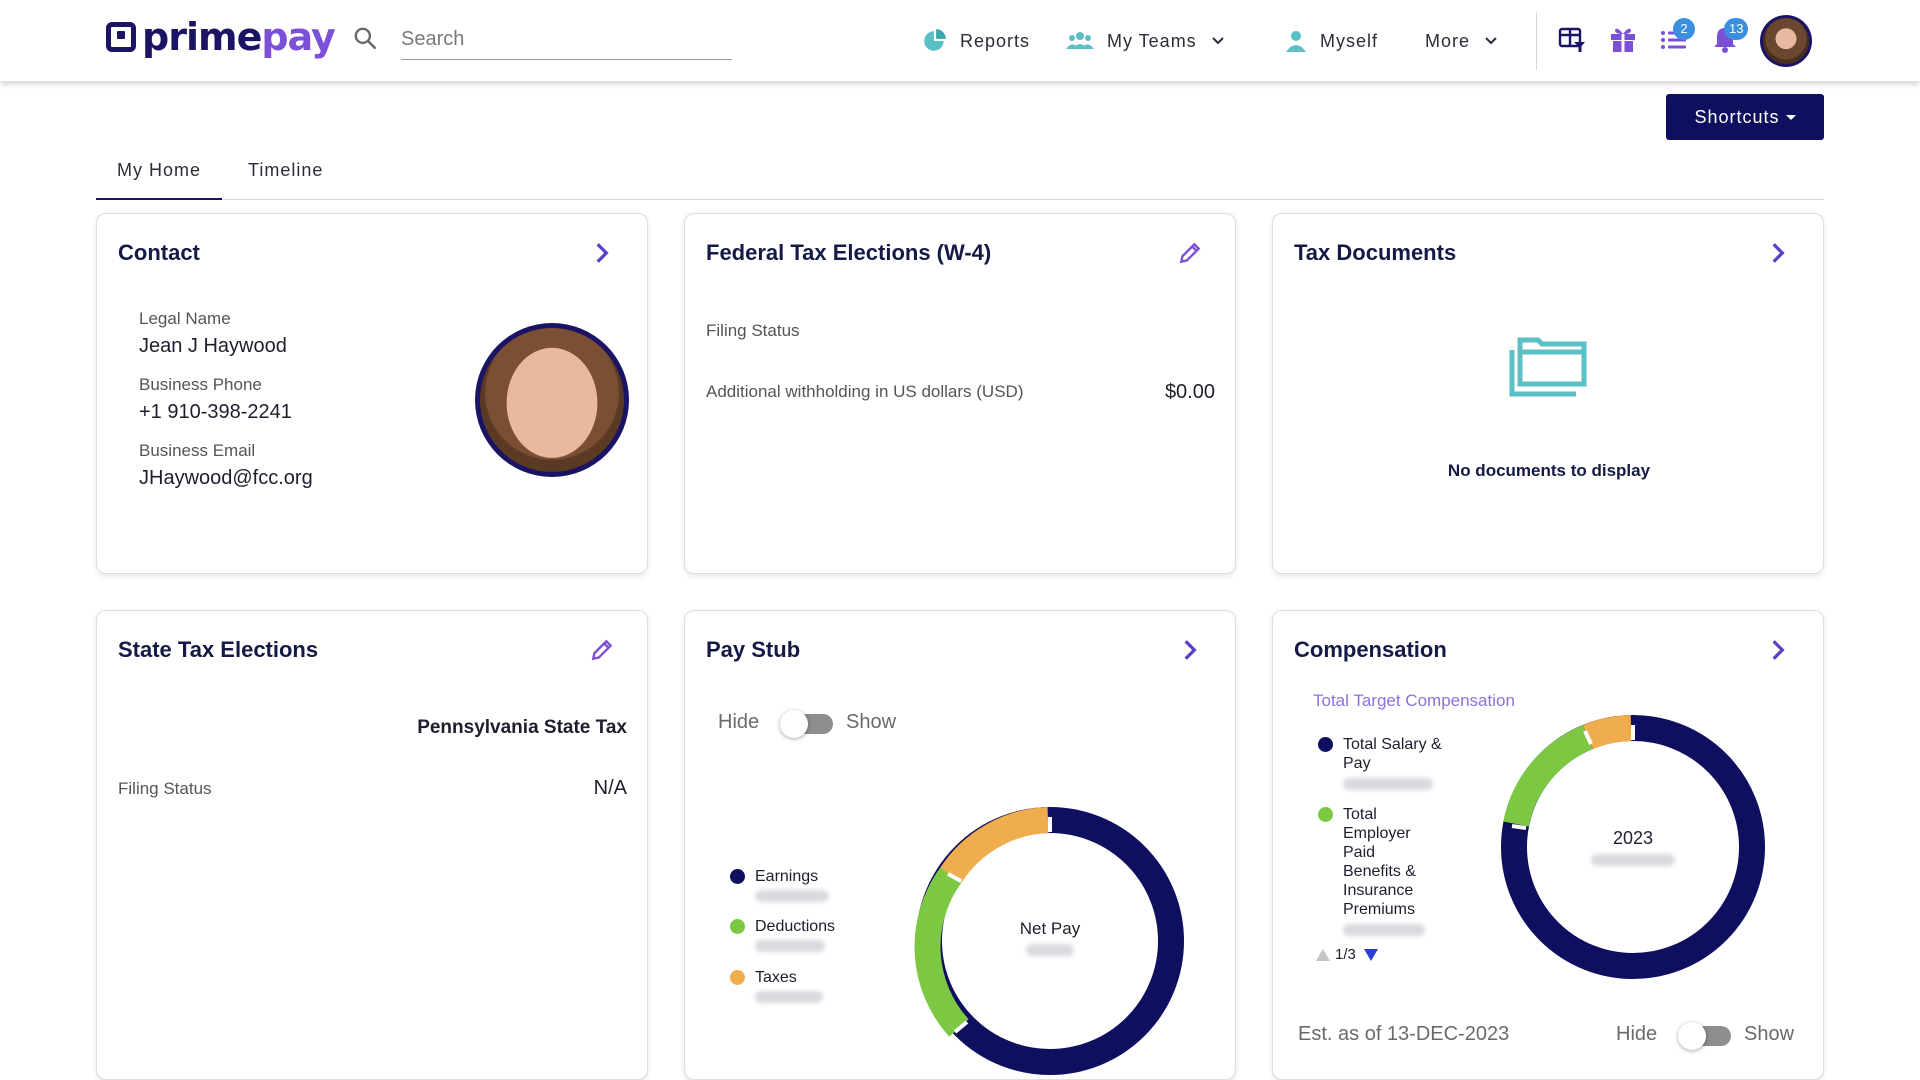 The width and height of the screenshot is (1920, 1080). What do you see at coordinates (215, 412) in the screenshot?
I see `business-phone-value: +1 910-398-2241` at bounding box center [215, 412].